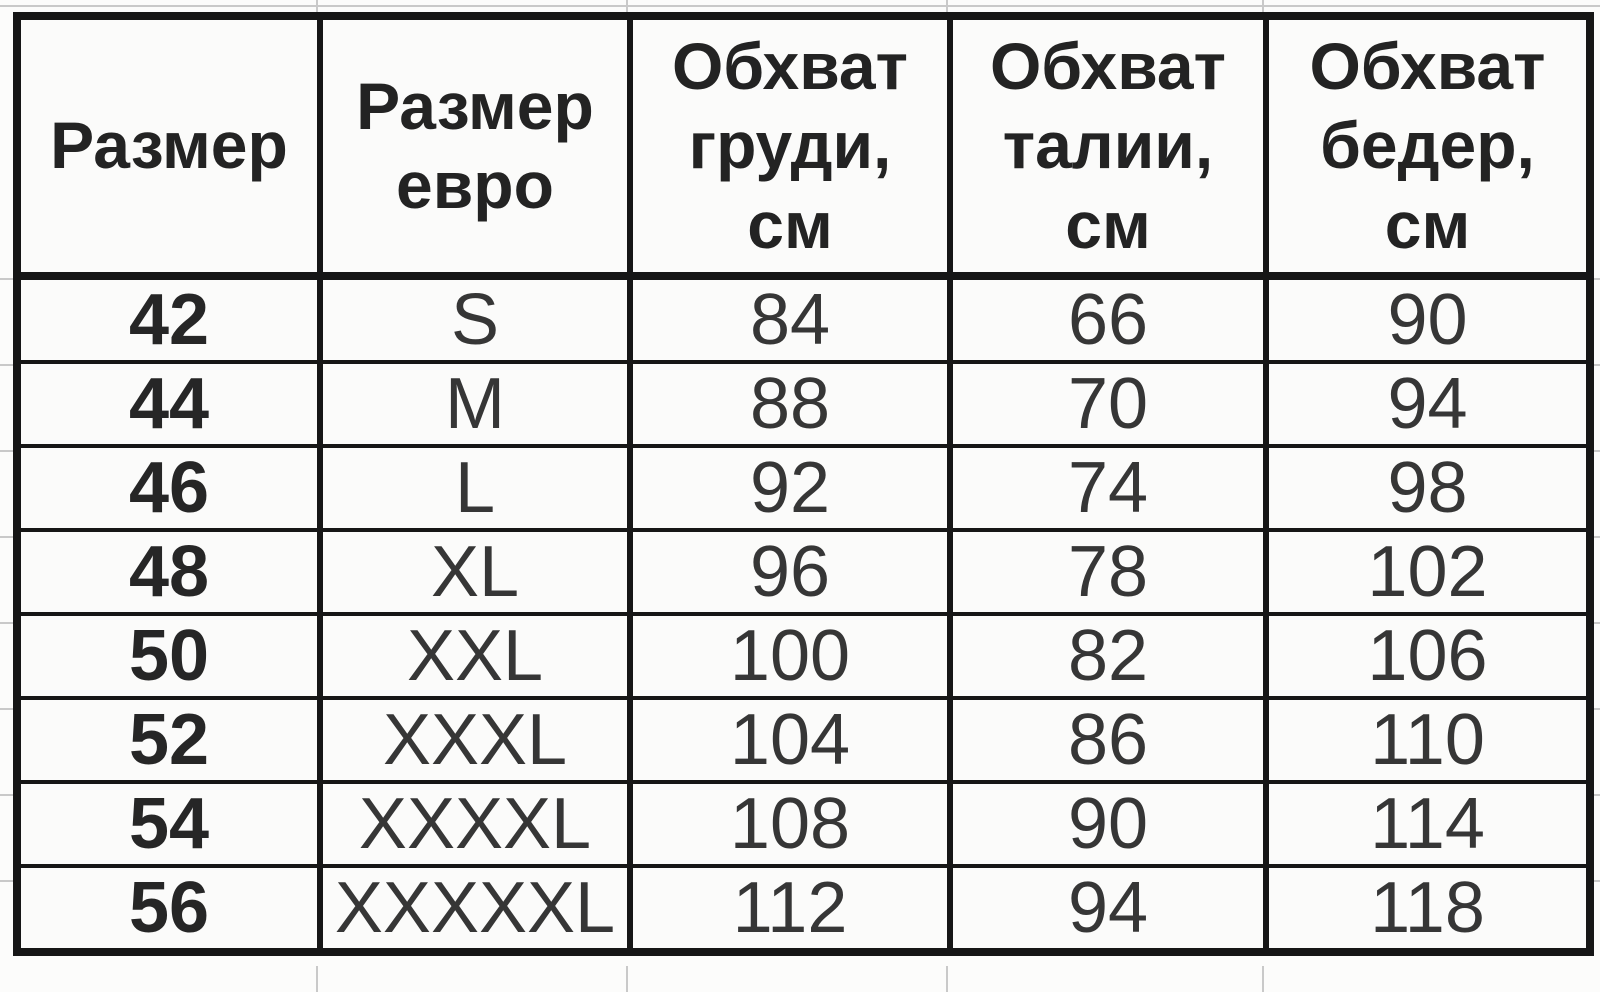 The image size is (1600, 992). What do you see at coordinates (1428, 572) in the screenshot?
I see `data-cell-hips: 102` at bounding box center [1428, 572].